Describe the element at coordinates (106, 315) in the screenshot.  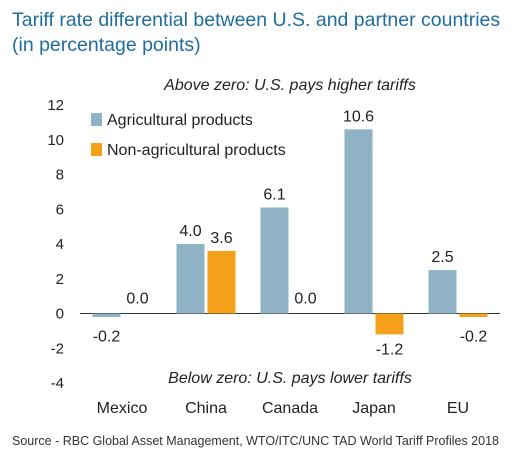
I see `bar-agricultural-mexico` at that location.